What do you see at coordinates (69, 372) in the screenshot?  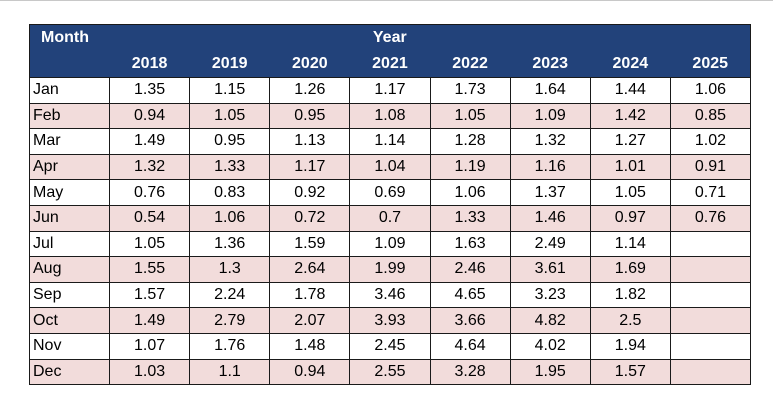 I see `month-cell: Dec` at bounding box center [69, 372].